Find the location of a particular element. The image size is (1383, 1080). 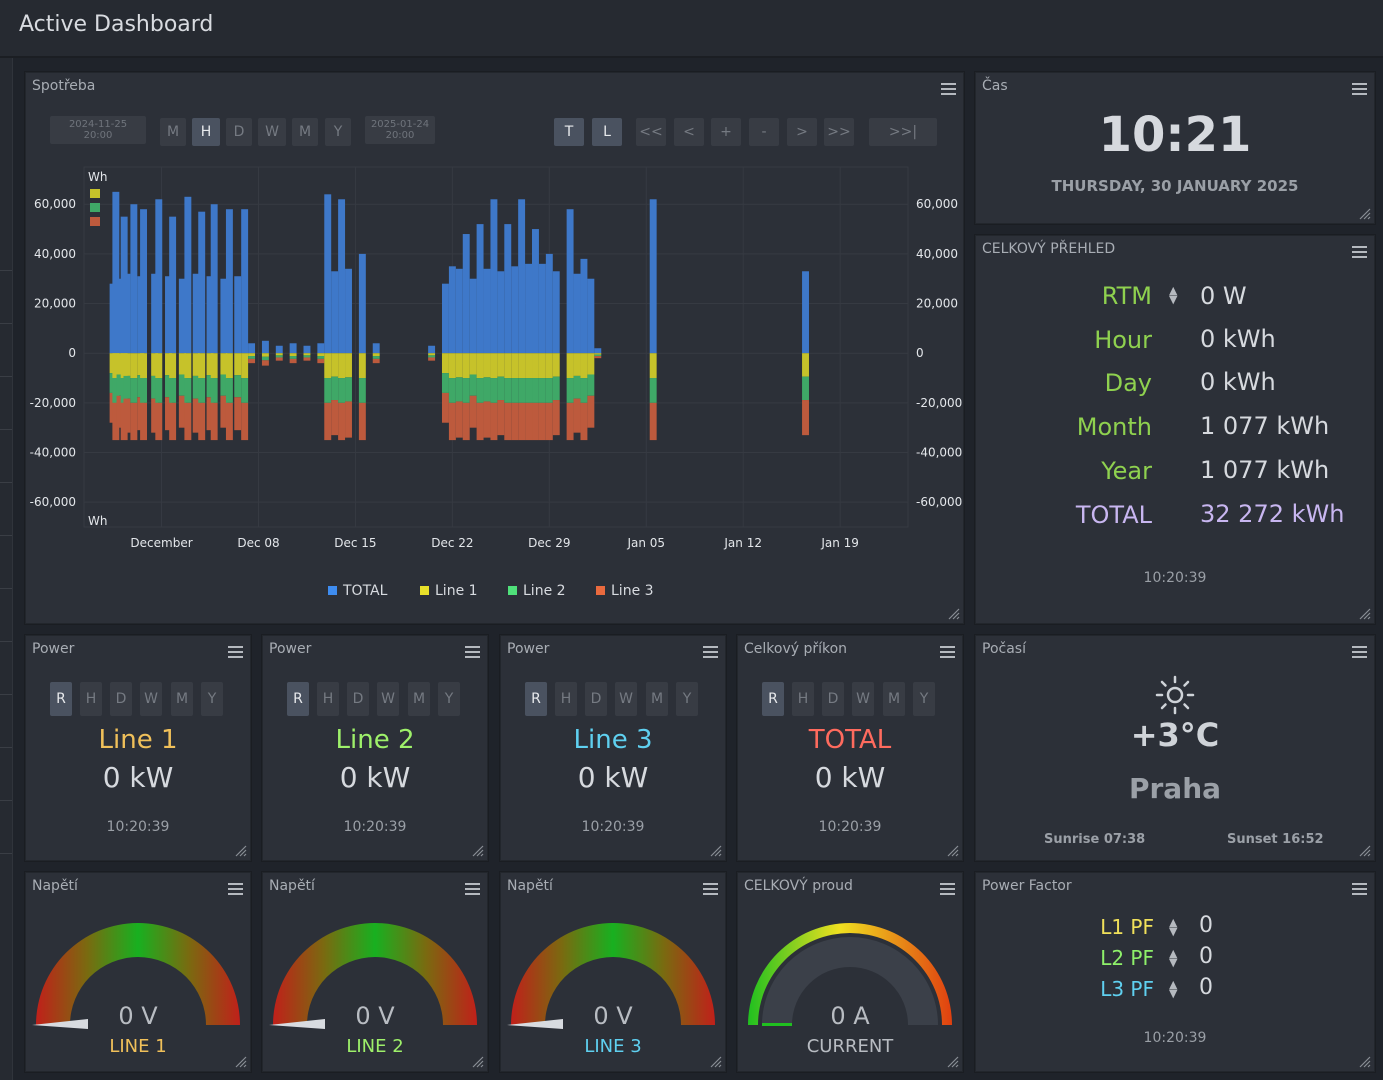

panel-title: Napětí is located at coordinates (292, 886).